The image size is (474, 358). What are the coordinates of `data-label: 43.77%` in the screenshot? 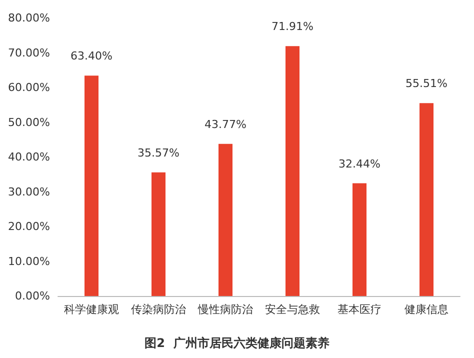 It's located at (225, 124).